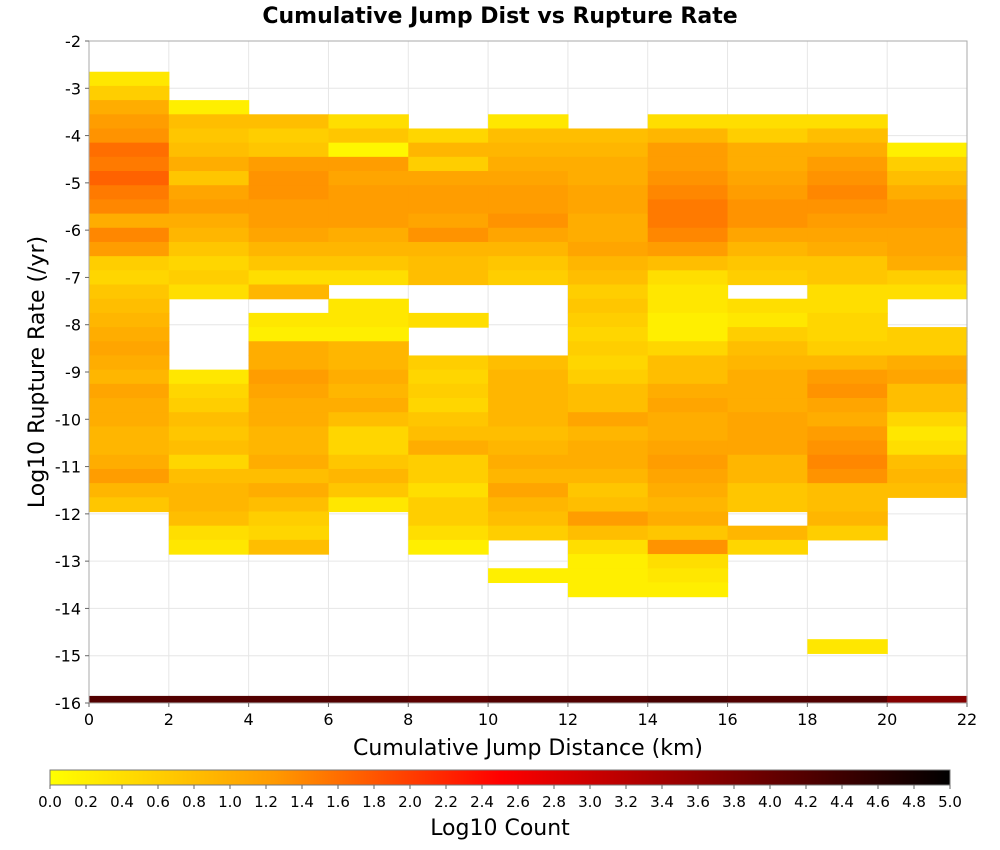  I want to click on x-tick-label: 18, so click(807, 719).